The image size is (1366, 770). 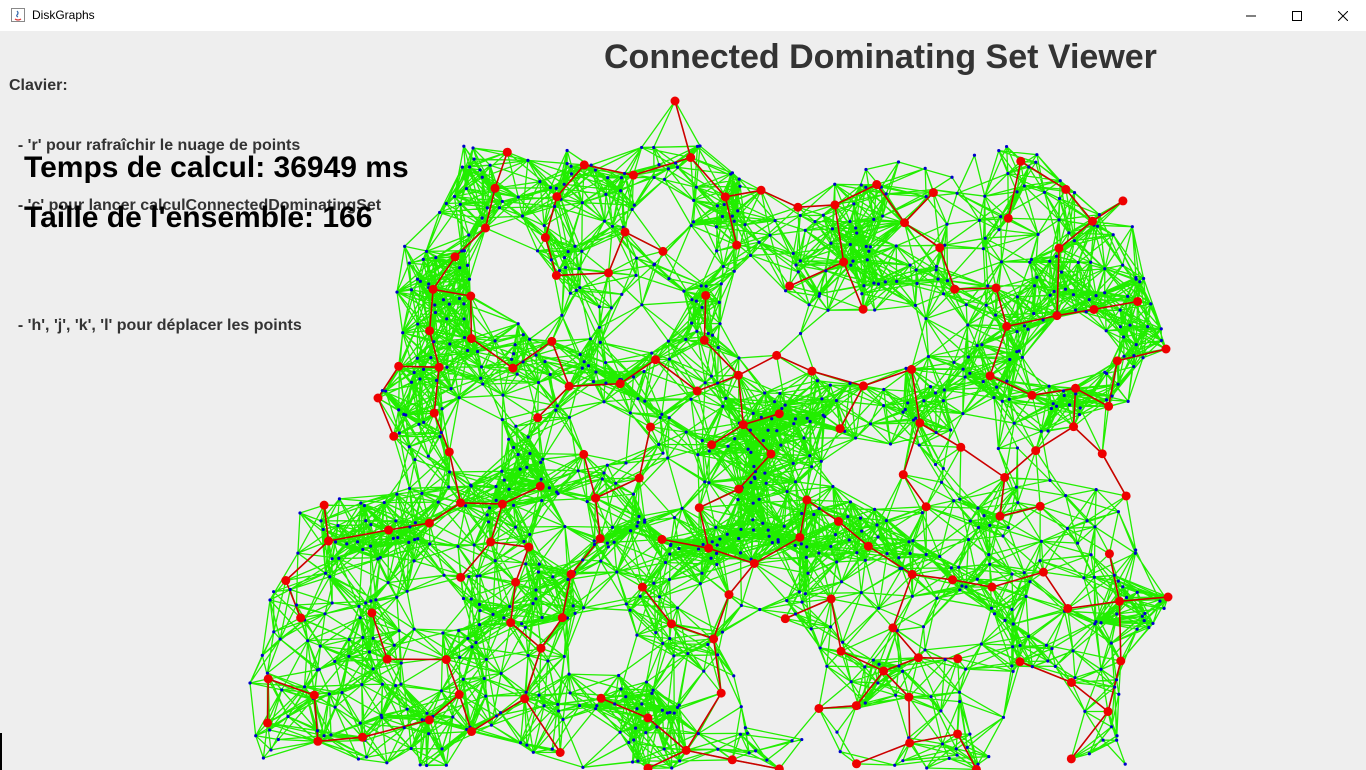 I want to click on close-button, so click(x=1343, y=15).